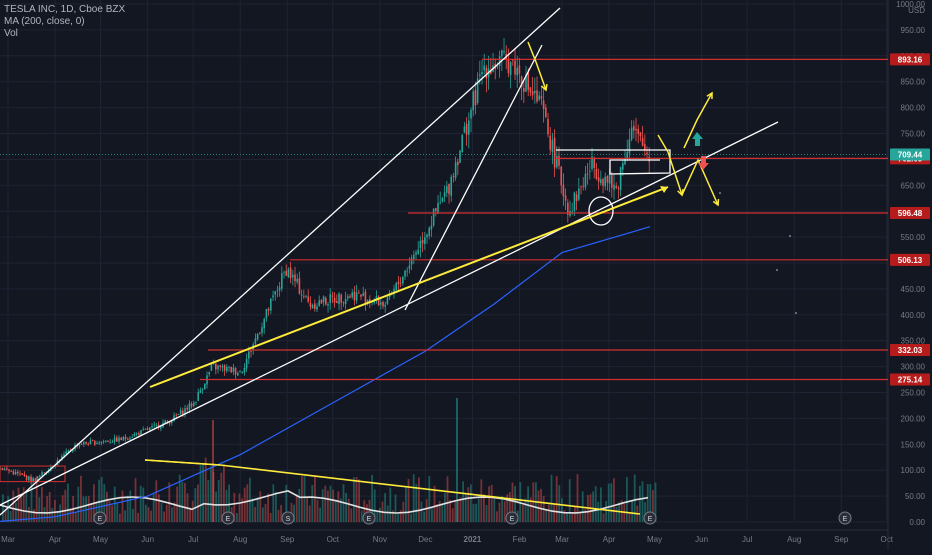 This screenshot has width=932, height=555. I want to click on ma-indicator-label: MA (200, close, 0), so click(44, 21).